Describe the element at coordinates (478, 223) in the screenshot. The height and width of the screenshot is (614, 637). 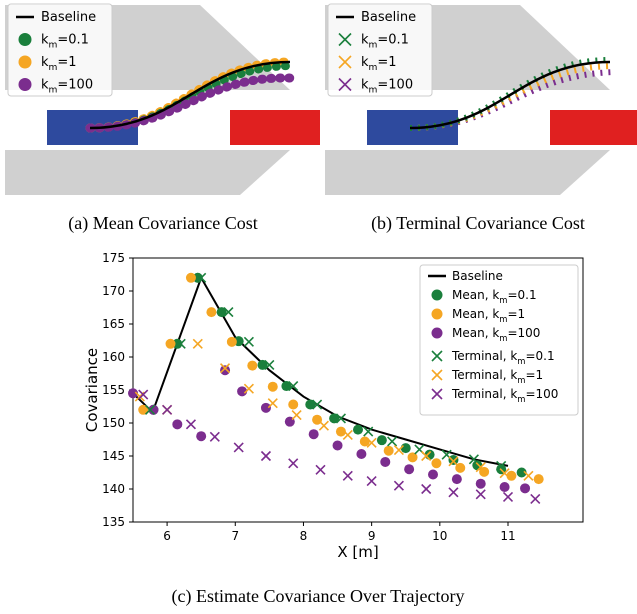
I see `panel-caption: (b) Terminal Covariance Cost` at that location.